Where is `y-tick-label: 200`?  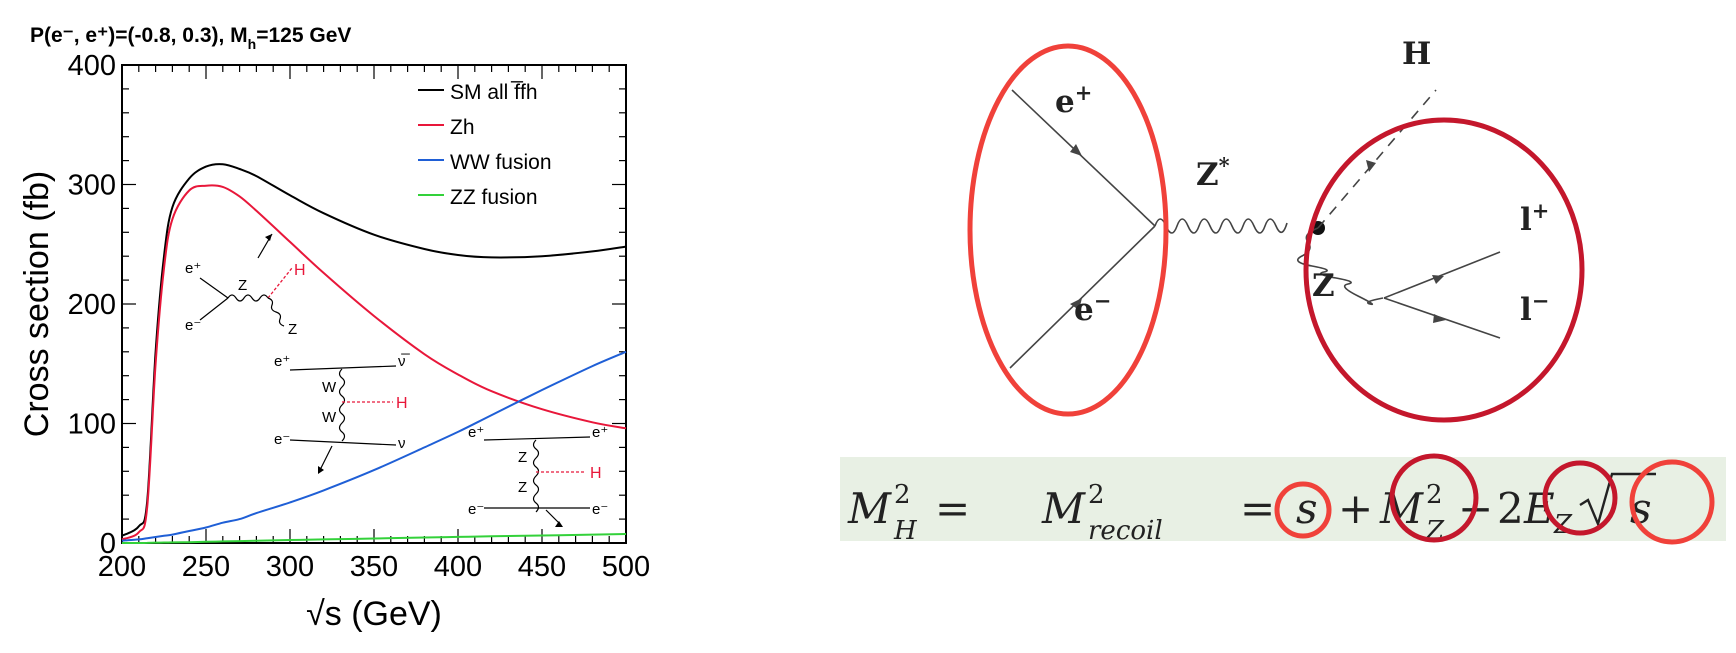
y-tick-label: 200 is located at coordinates (92, 305).